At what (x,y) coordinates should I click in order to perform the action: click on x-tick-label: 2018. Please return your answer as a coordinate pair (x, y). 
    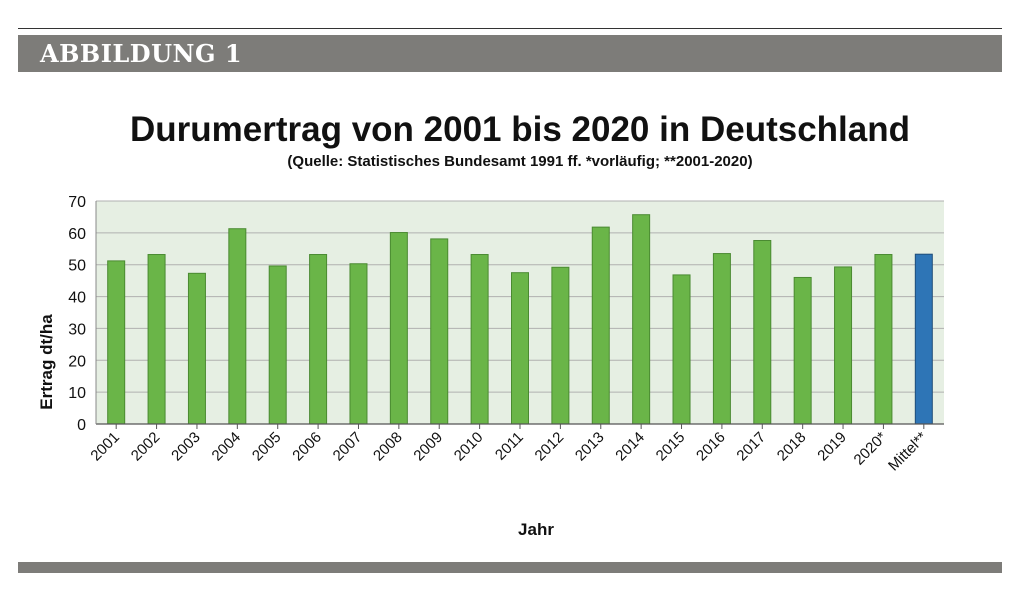
    Looking at the image, I should click on (792, 447).